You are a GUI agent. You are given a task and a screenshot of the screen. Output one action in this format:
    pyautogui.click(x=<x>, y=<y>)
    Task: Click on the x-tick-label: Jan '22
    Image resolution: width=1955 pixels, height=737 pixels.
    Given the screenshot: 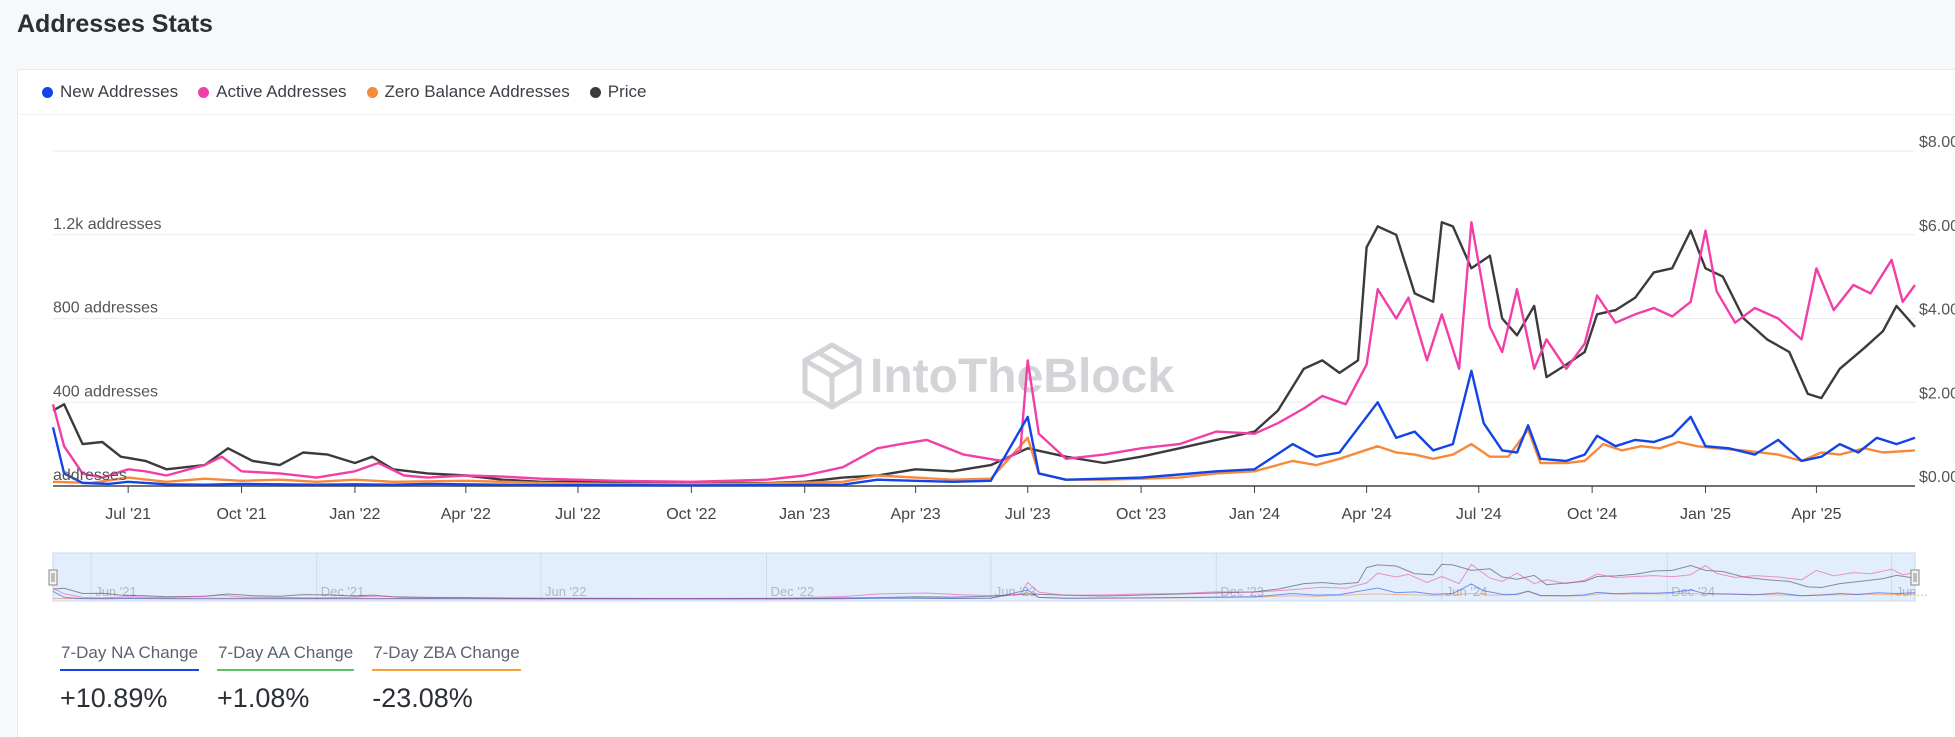 What is the action you would take?
    pyautogui.click(x=354, y=514)
    